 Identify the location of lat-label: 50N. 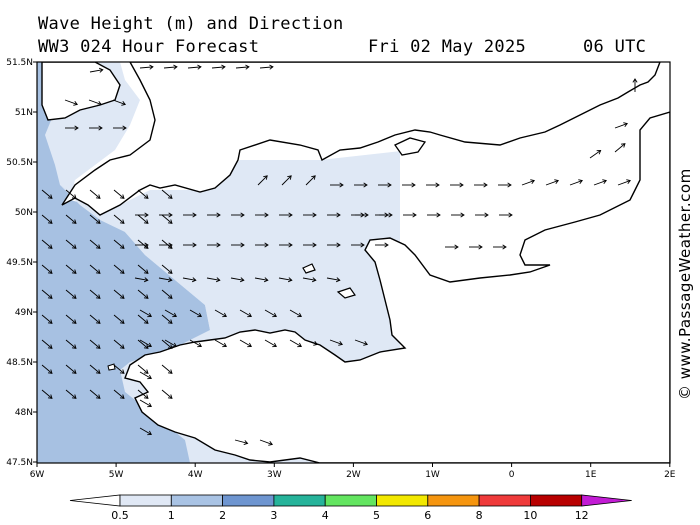
(24, 213).